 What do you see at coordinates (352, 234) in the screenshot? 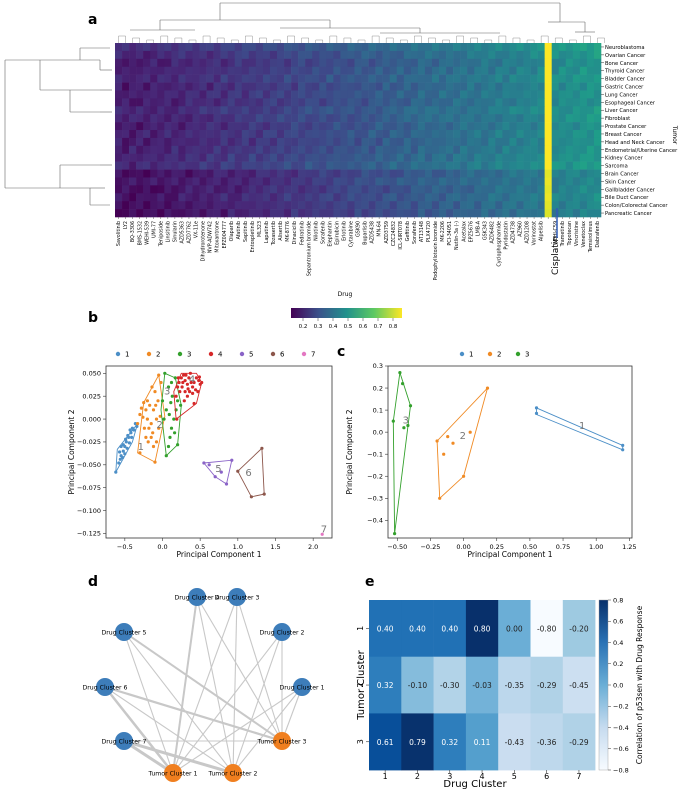
I see `drug-label: Cytarabine` at bounding box center [352, 234].